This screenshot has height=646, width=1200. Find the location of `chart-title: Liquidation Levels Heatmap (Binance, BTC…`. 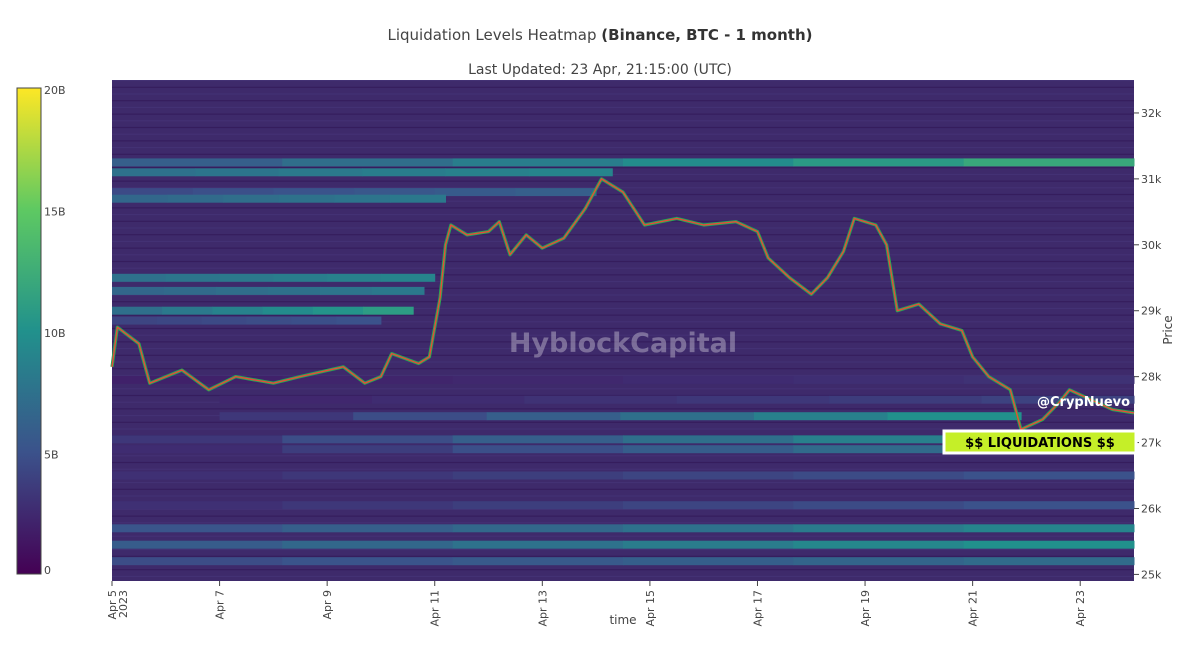

chart-title: Liquidation Levels Heatmap (Binance, BTC… is located at coordinates (600, 35).